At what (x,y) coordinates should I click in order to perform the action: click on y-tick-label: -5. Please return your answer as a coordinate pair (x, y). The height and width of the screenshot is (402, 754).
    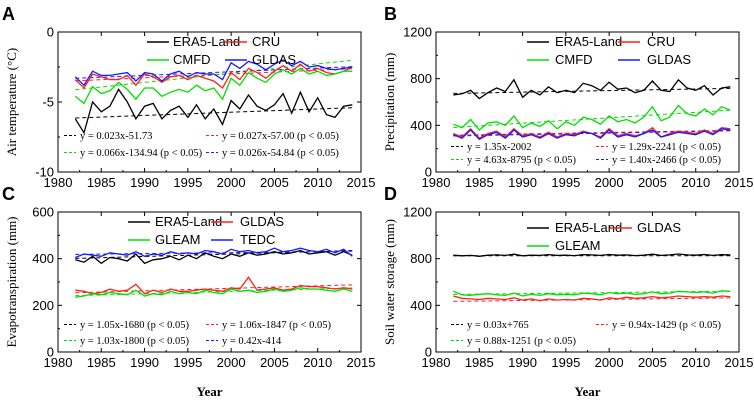
    Looking at the image, I should click on (48, 102).